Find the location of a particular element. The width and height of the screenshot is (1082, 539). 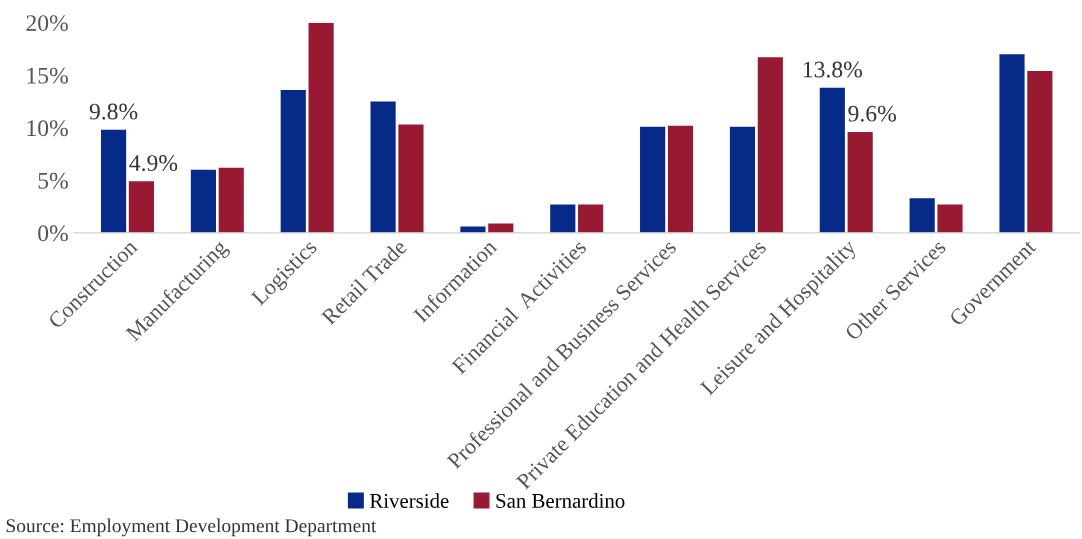

y-tick-label: 0% is located at coordinates (53, 233).